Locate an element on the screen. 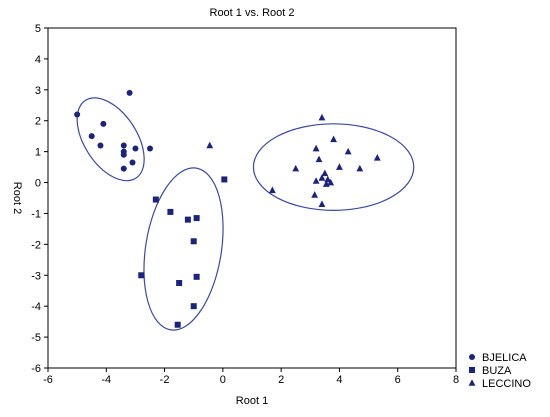 Image resolution: width=550 pixels, height=417 pixels. legend-marker-leccino is located at coordinates (472, 382).